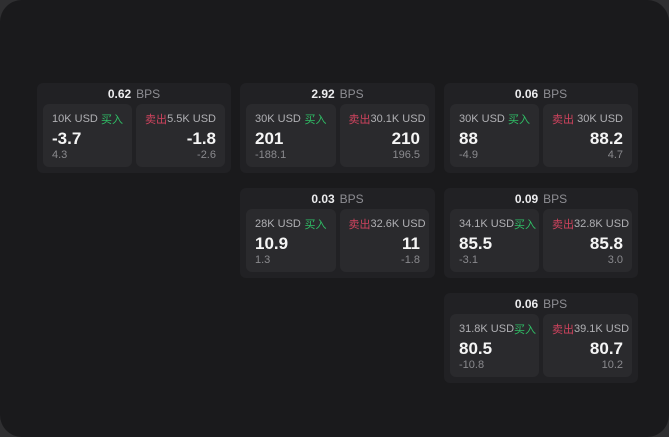 The image size is (669, 437). I want to click on sell-price: 210, so click(405, 138).